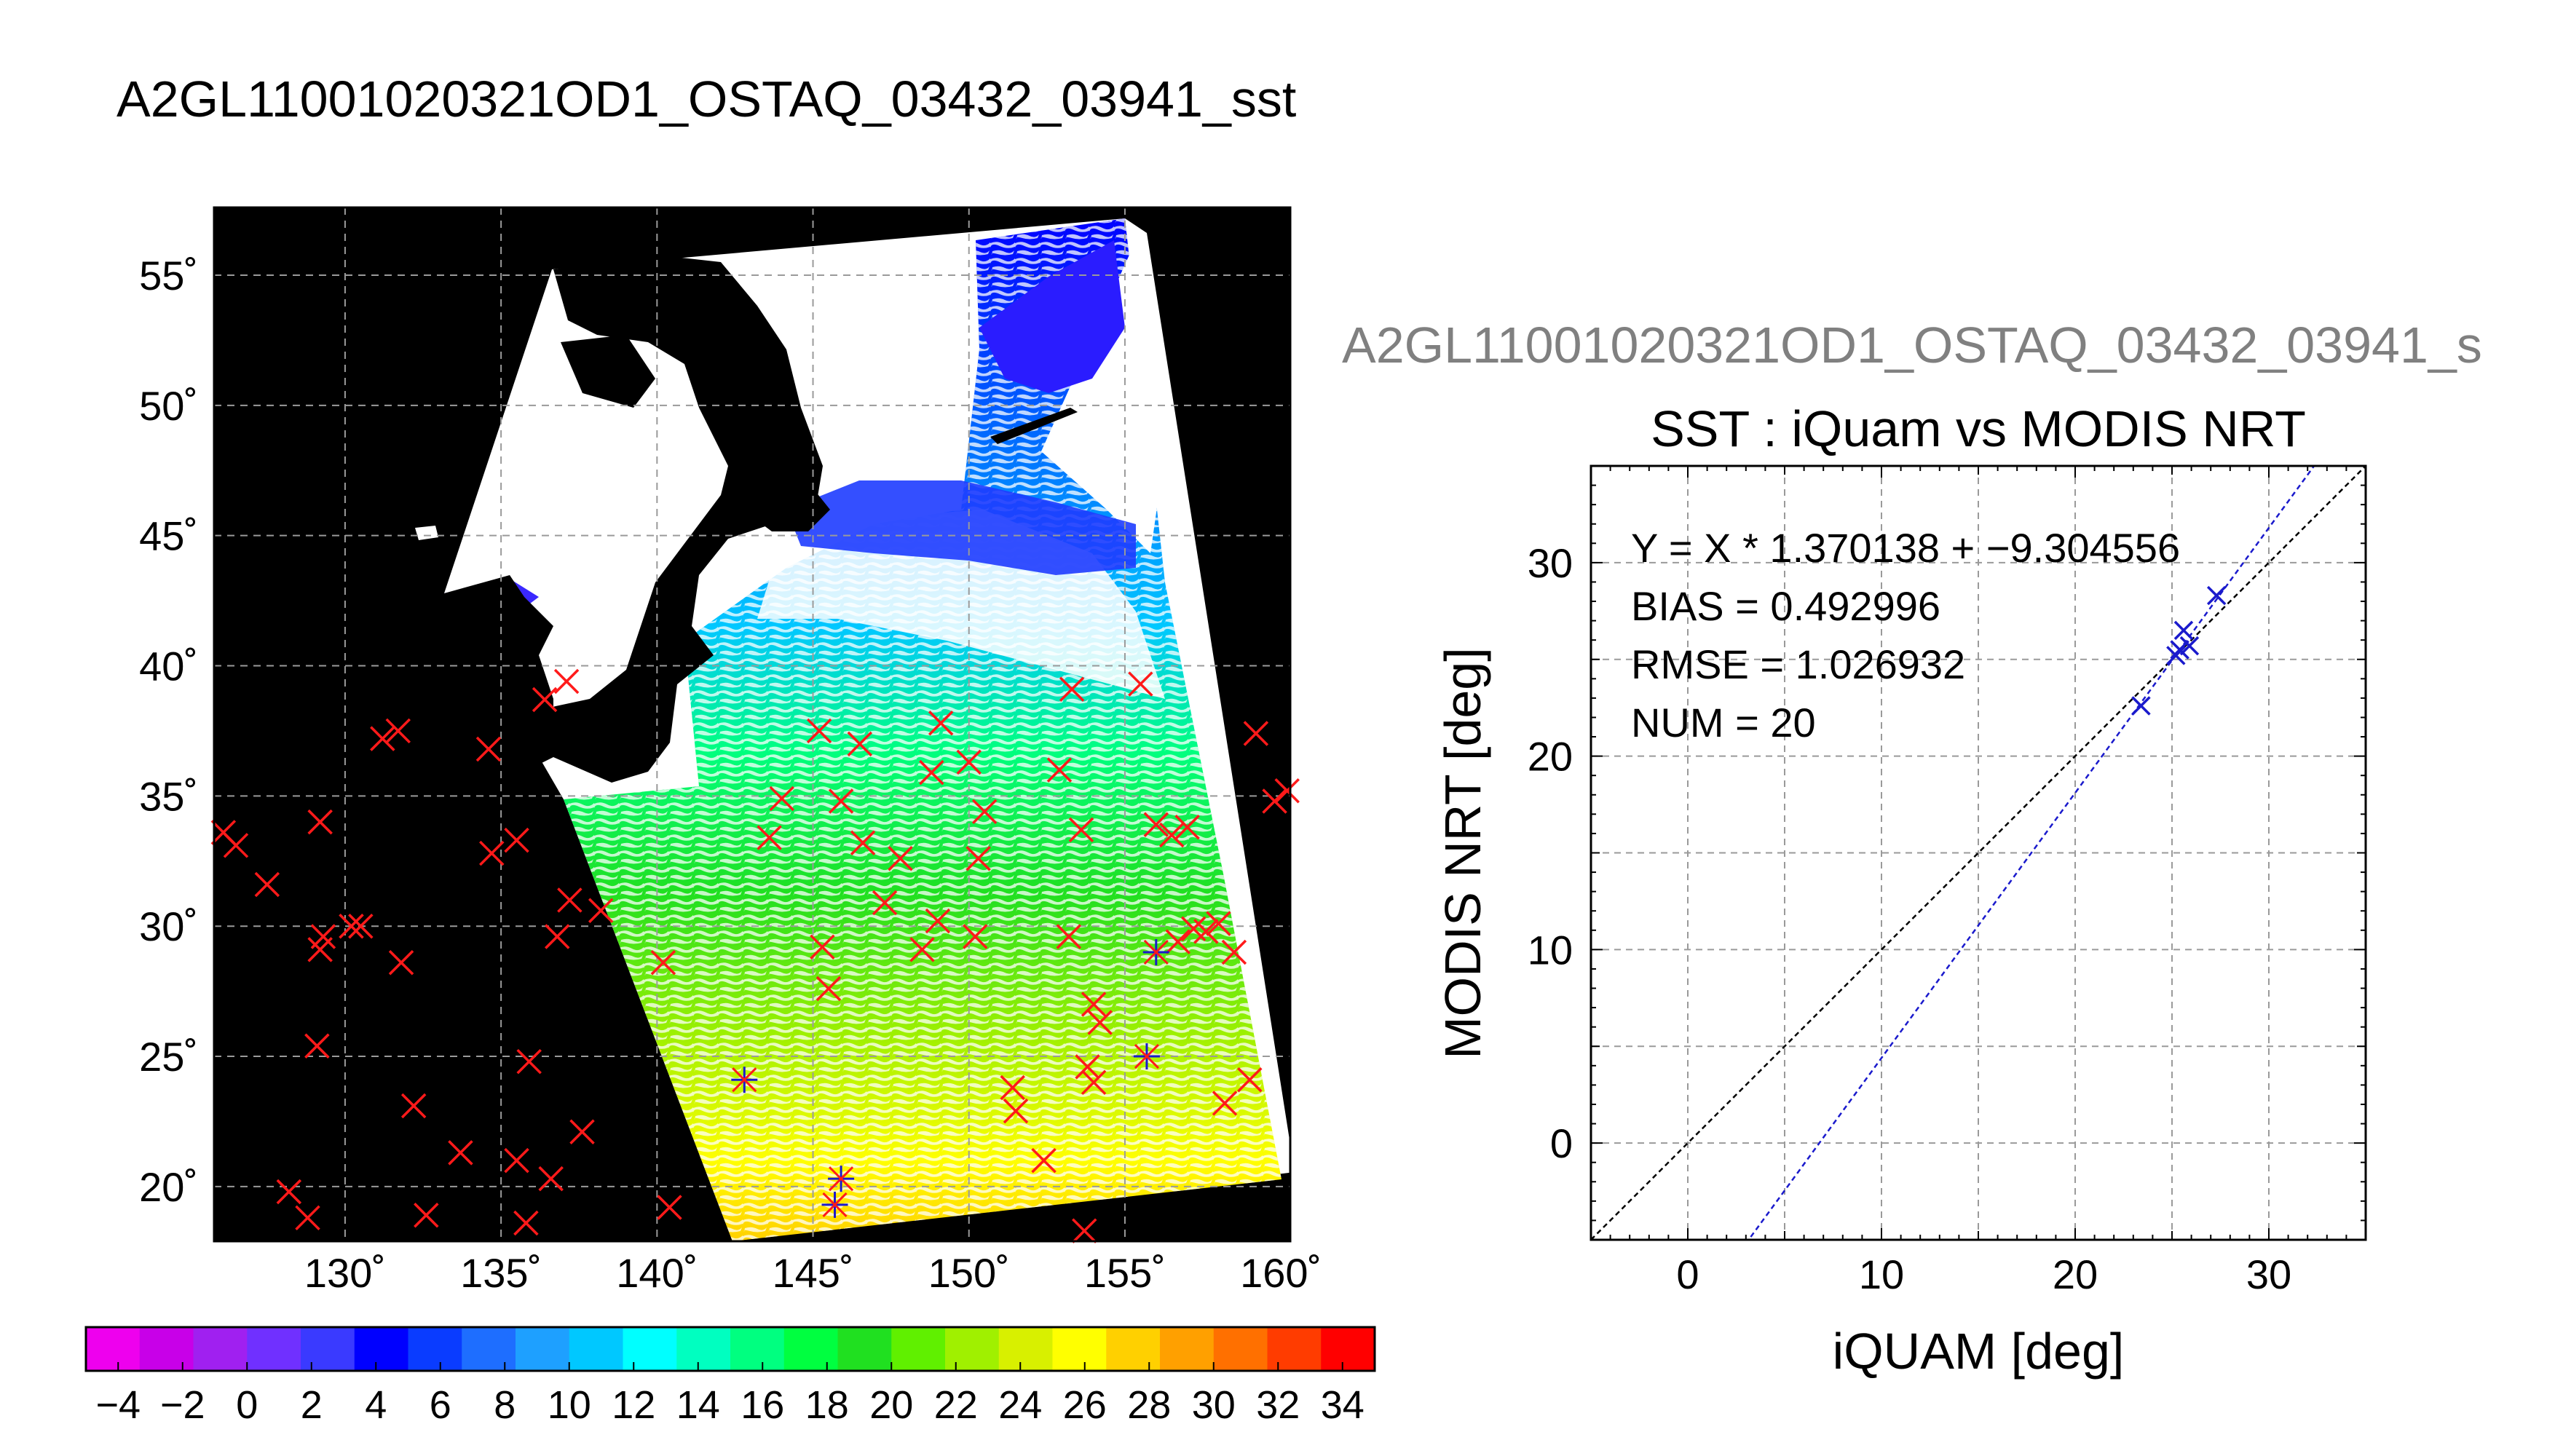 Image resolution: width=2555 pixels, height=1456 pixels. Describe the element at coordinates (961, 527) in the screenshot. I see `cold-water-mid` at that location.